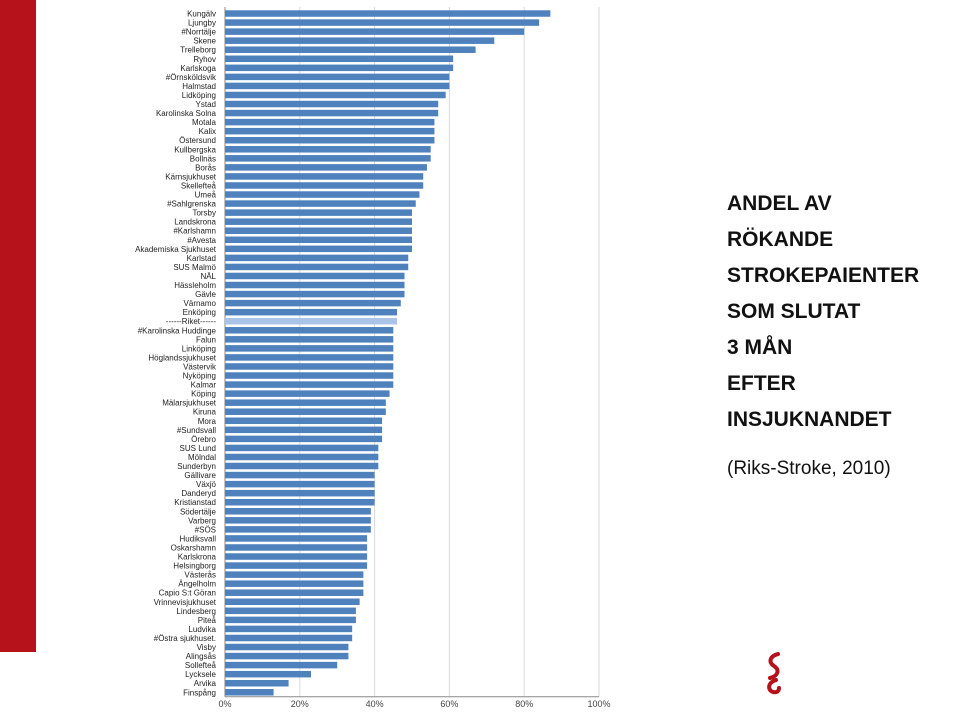 This screenshot has width=960, height=714. I want to click on category-label: Södertälje, so click(198, 511).